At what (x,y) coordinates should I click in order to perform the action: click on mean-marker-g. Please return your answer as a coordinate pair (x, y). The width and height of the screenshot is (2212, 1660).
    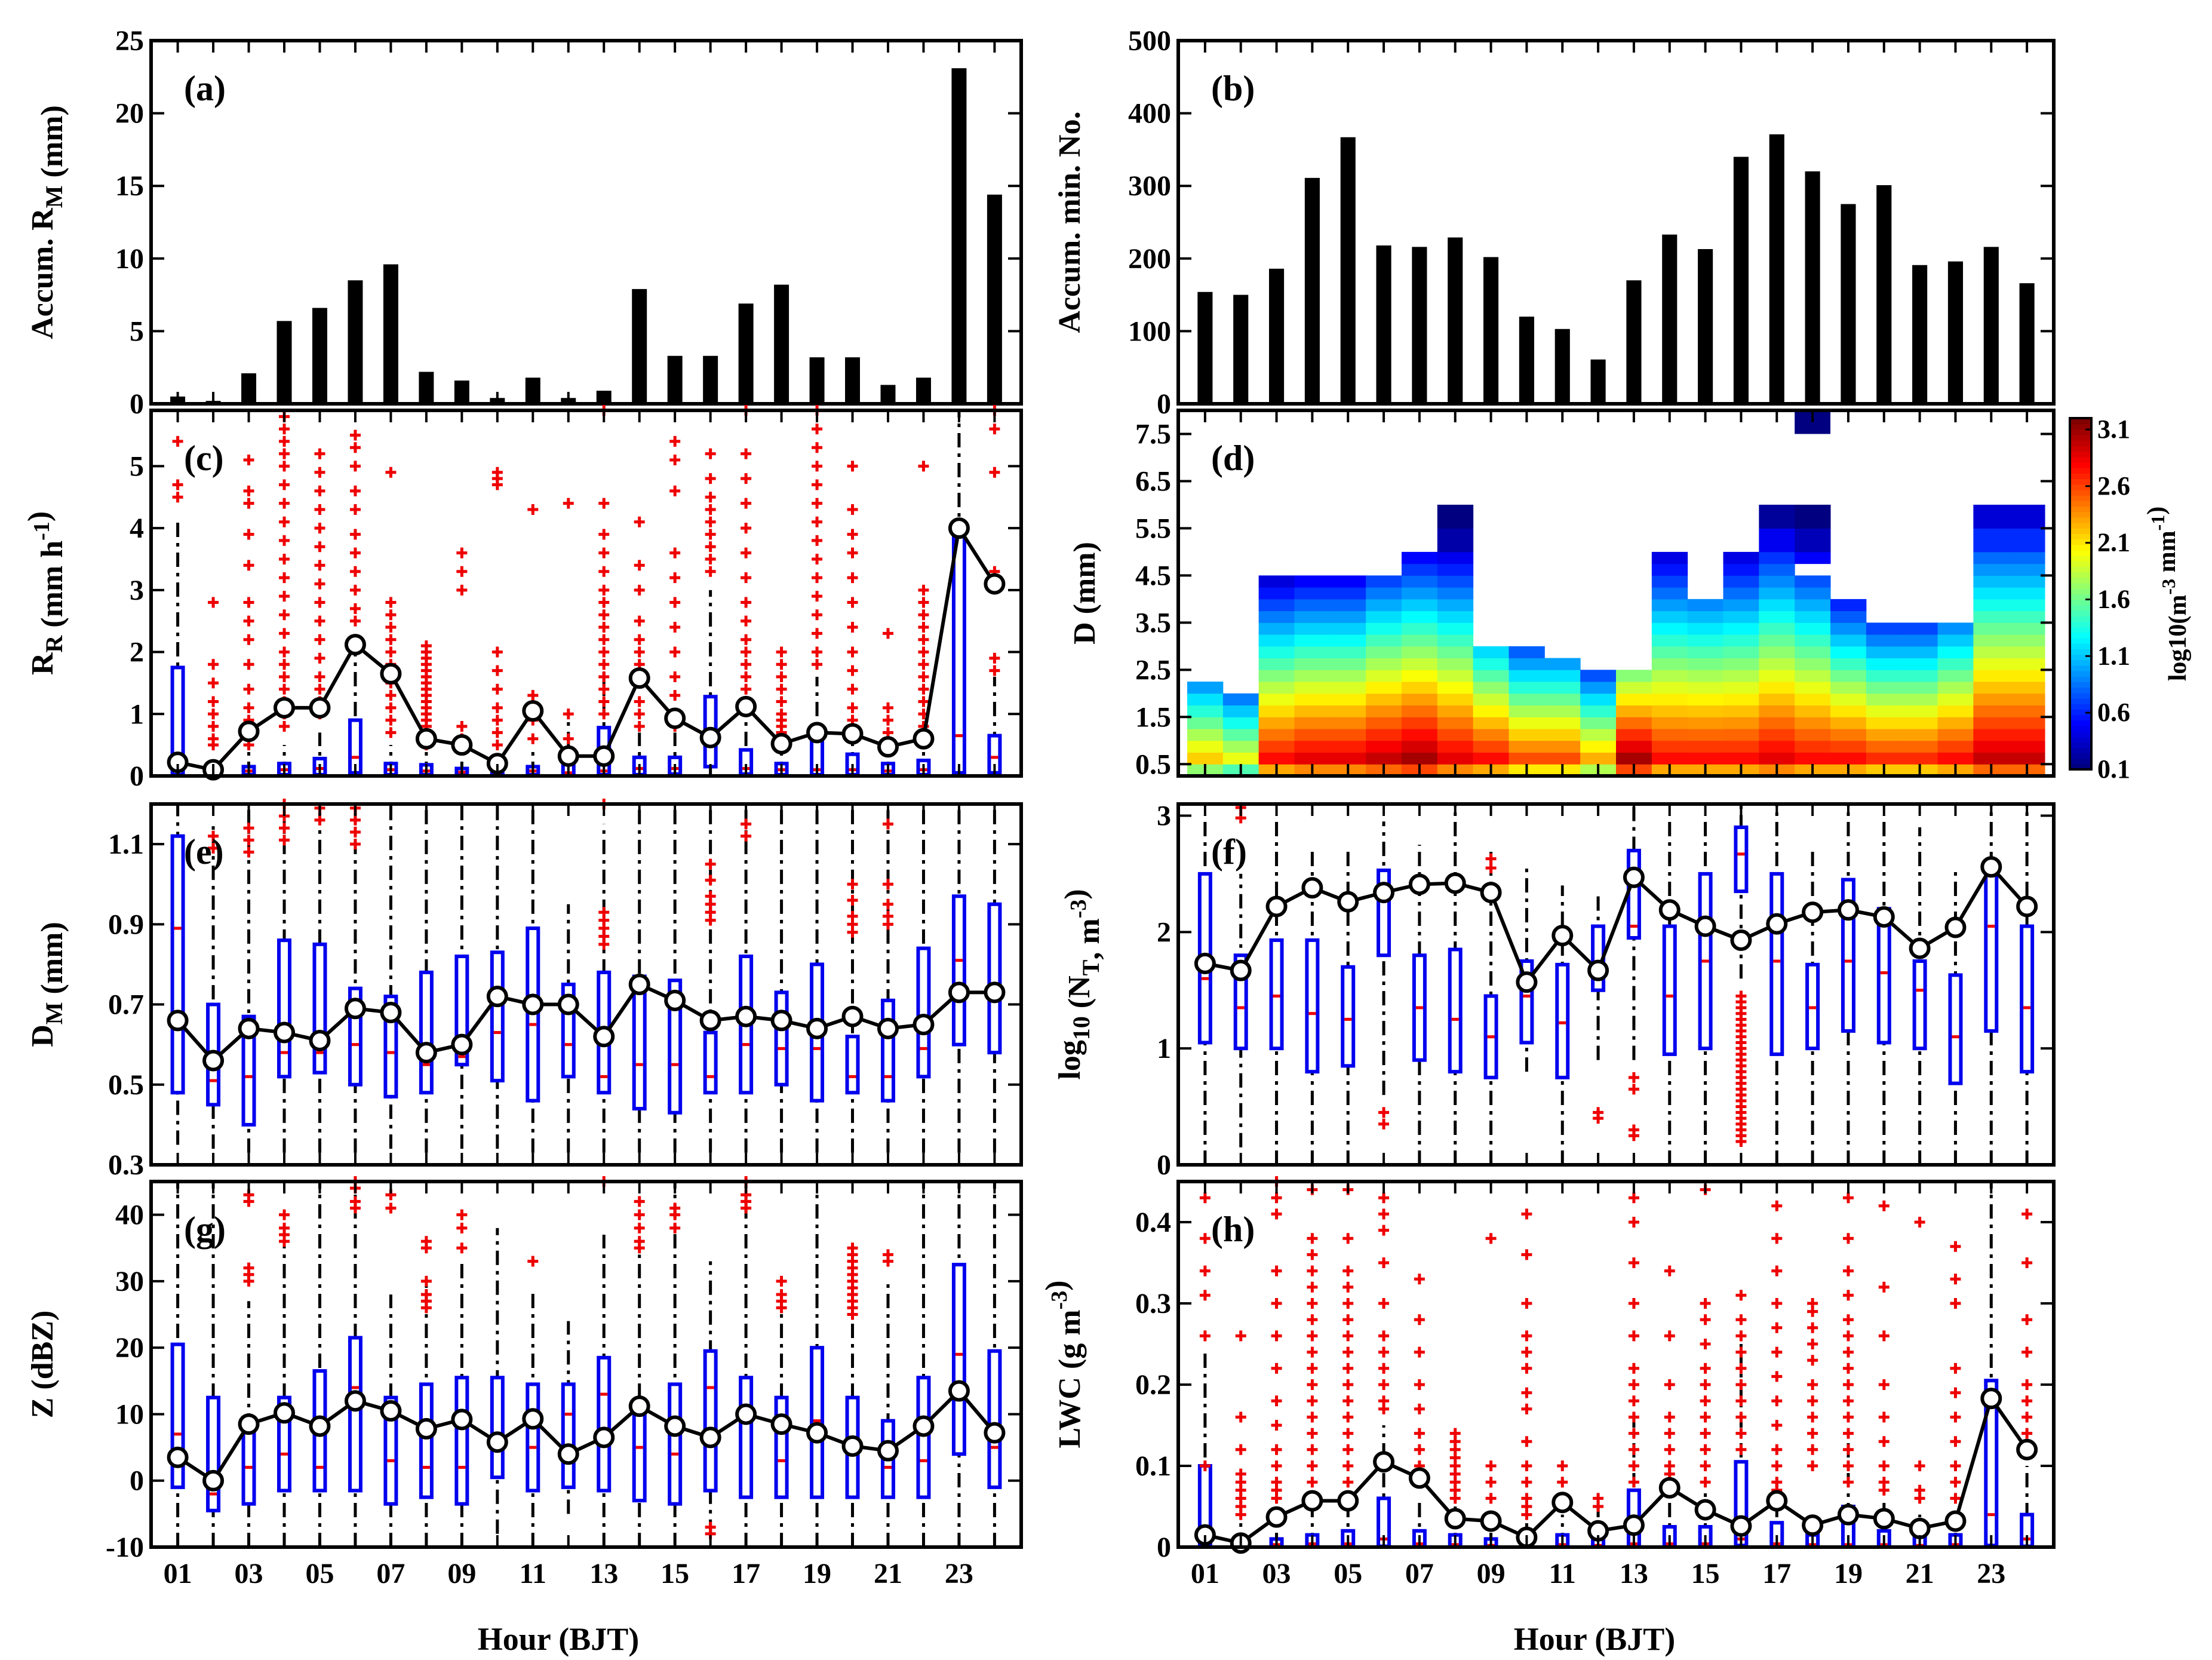
    Looking at the image, I should click on (746, 1414).